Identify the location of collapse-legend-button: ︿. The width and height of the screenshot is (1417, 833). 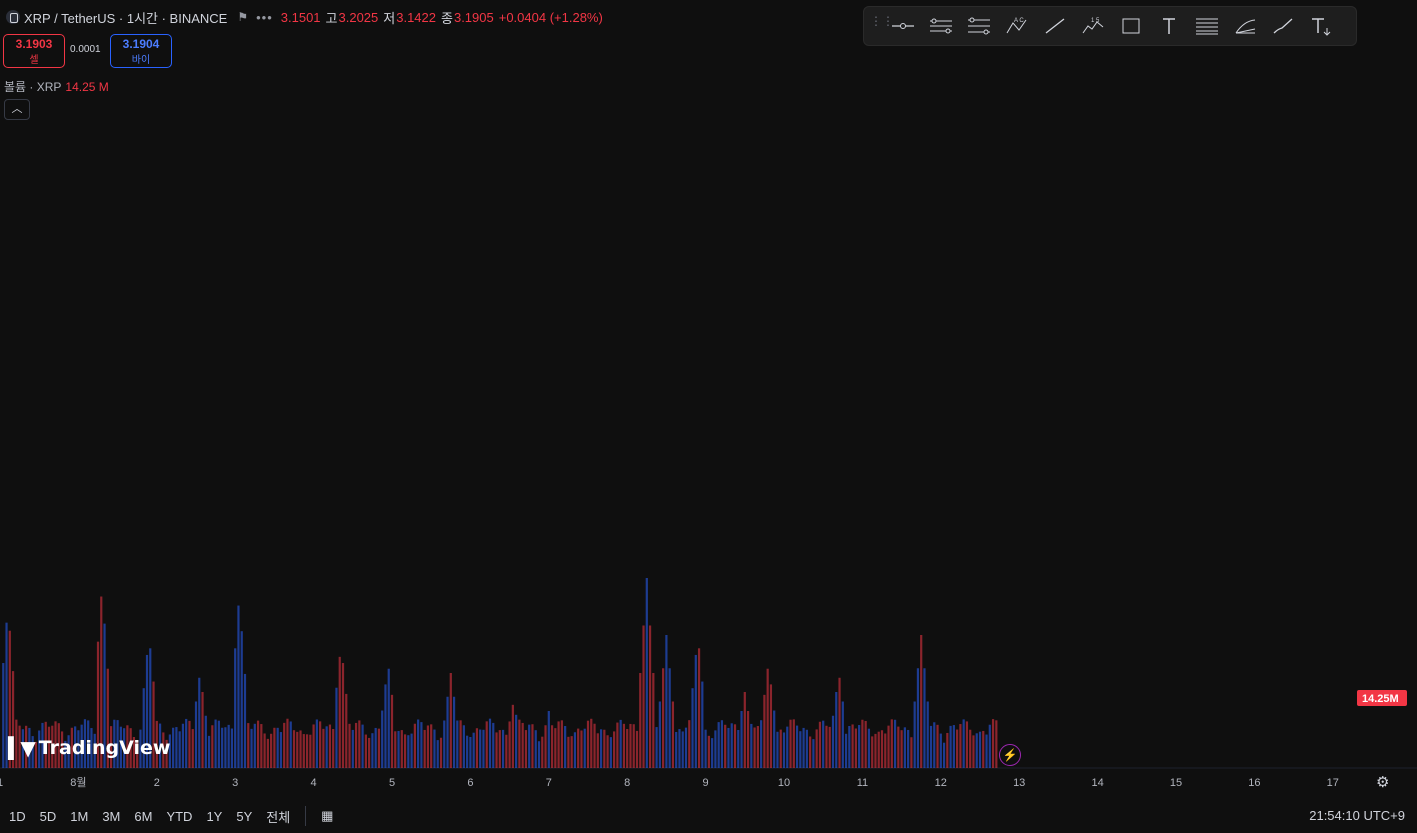
(17, 109).